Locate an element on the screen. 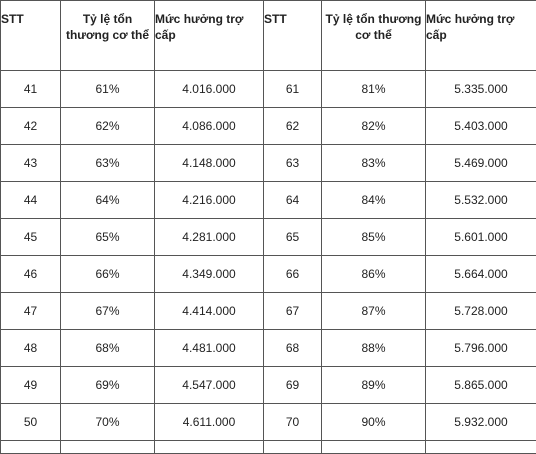 This screenshot has width=536, height=454. cell-rate-left: 69% is located at coordinates (108, 385).